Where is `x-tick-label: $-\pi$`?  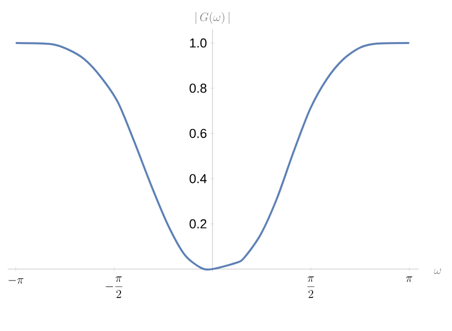 x-tick-label: $-\pi$ is located at coordinates (16, 281).